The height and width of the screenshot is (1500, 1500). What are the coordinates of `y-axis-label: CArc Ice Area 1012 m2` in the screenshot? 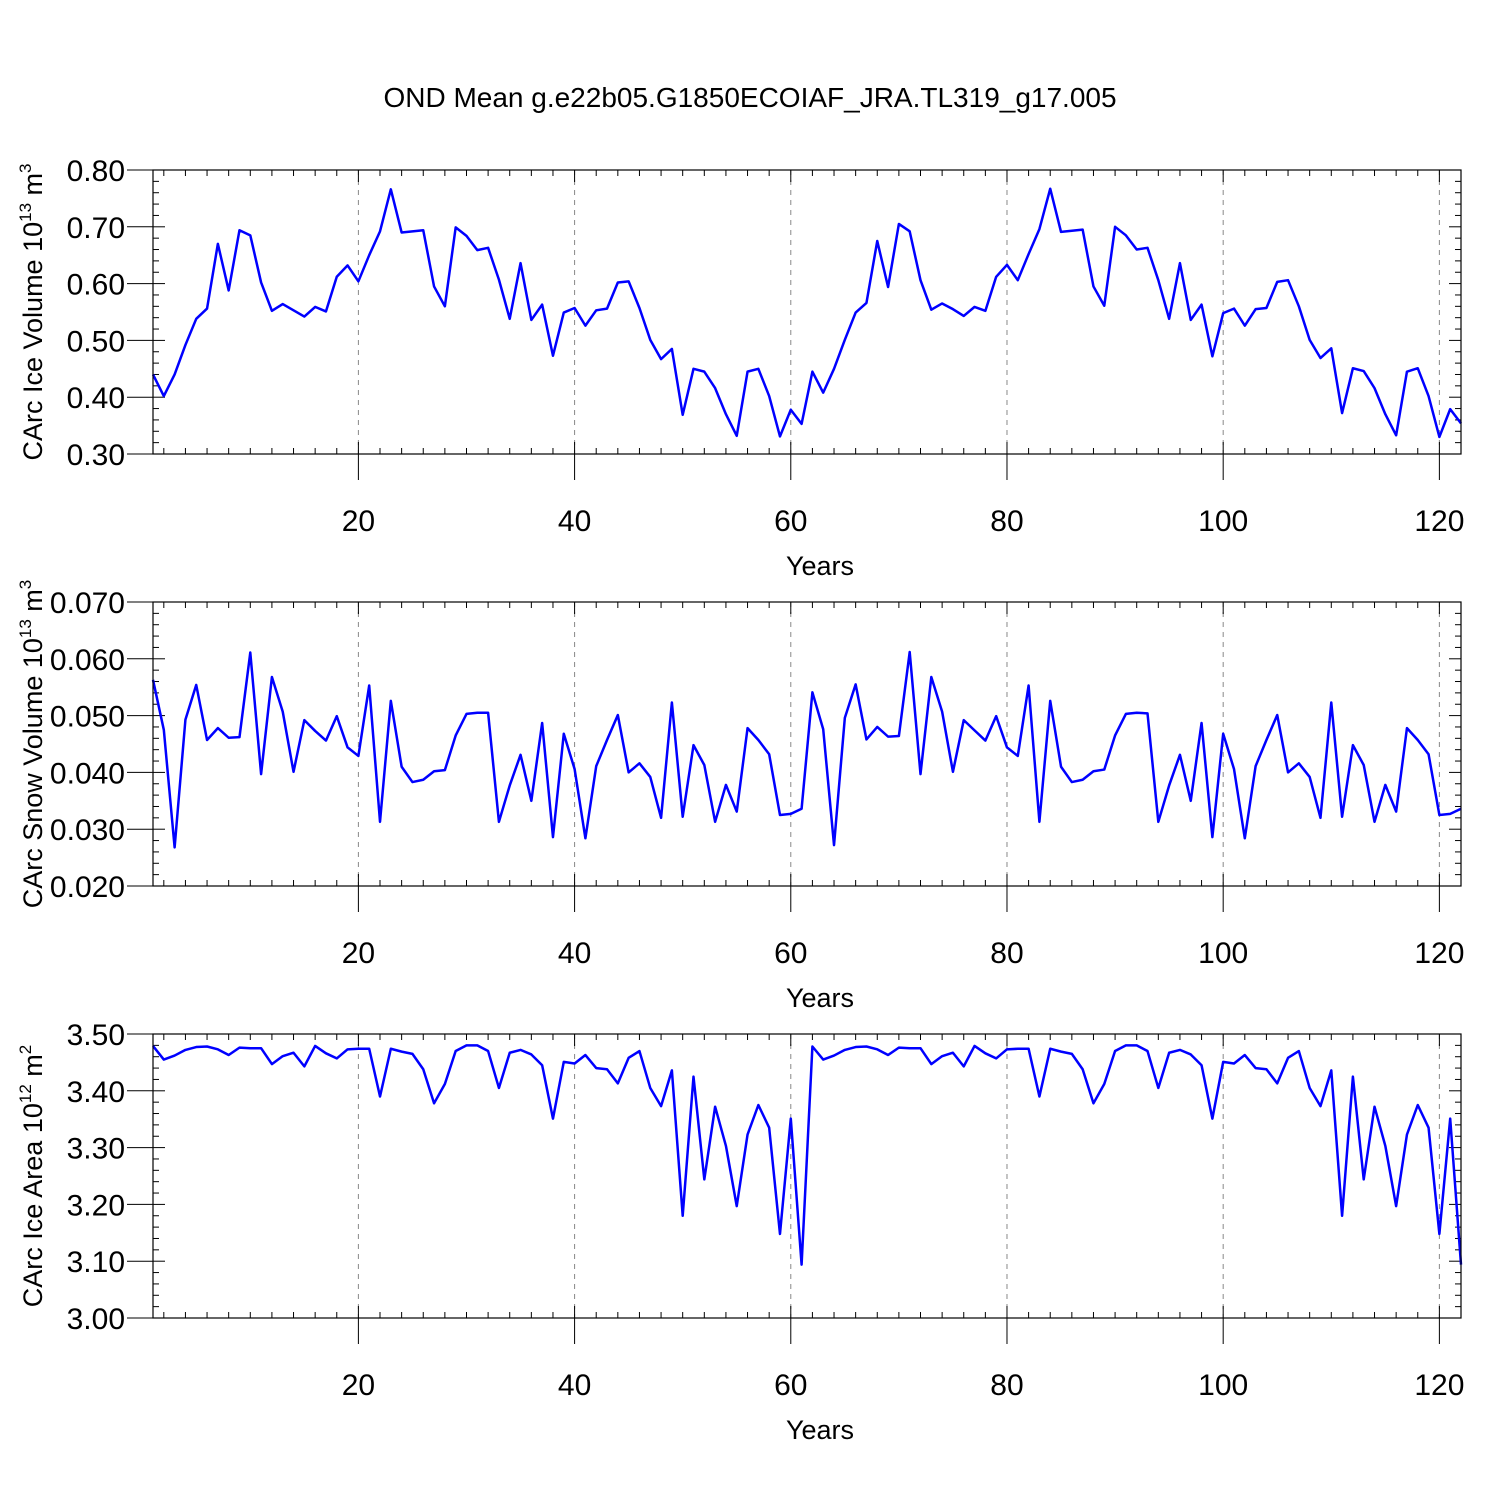 It's located at (32, 1176).